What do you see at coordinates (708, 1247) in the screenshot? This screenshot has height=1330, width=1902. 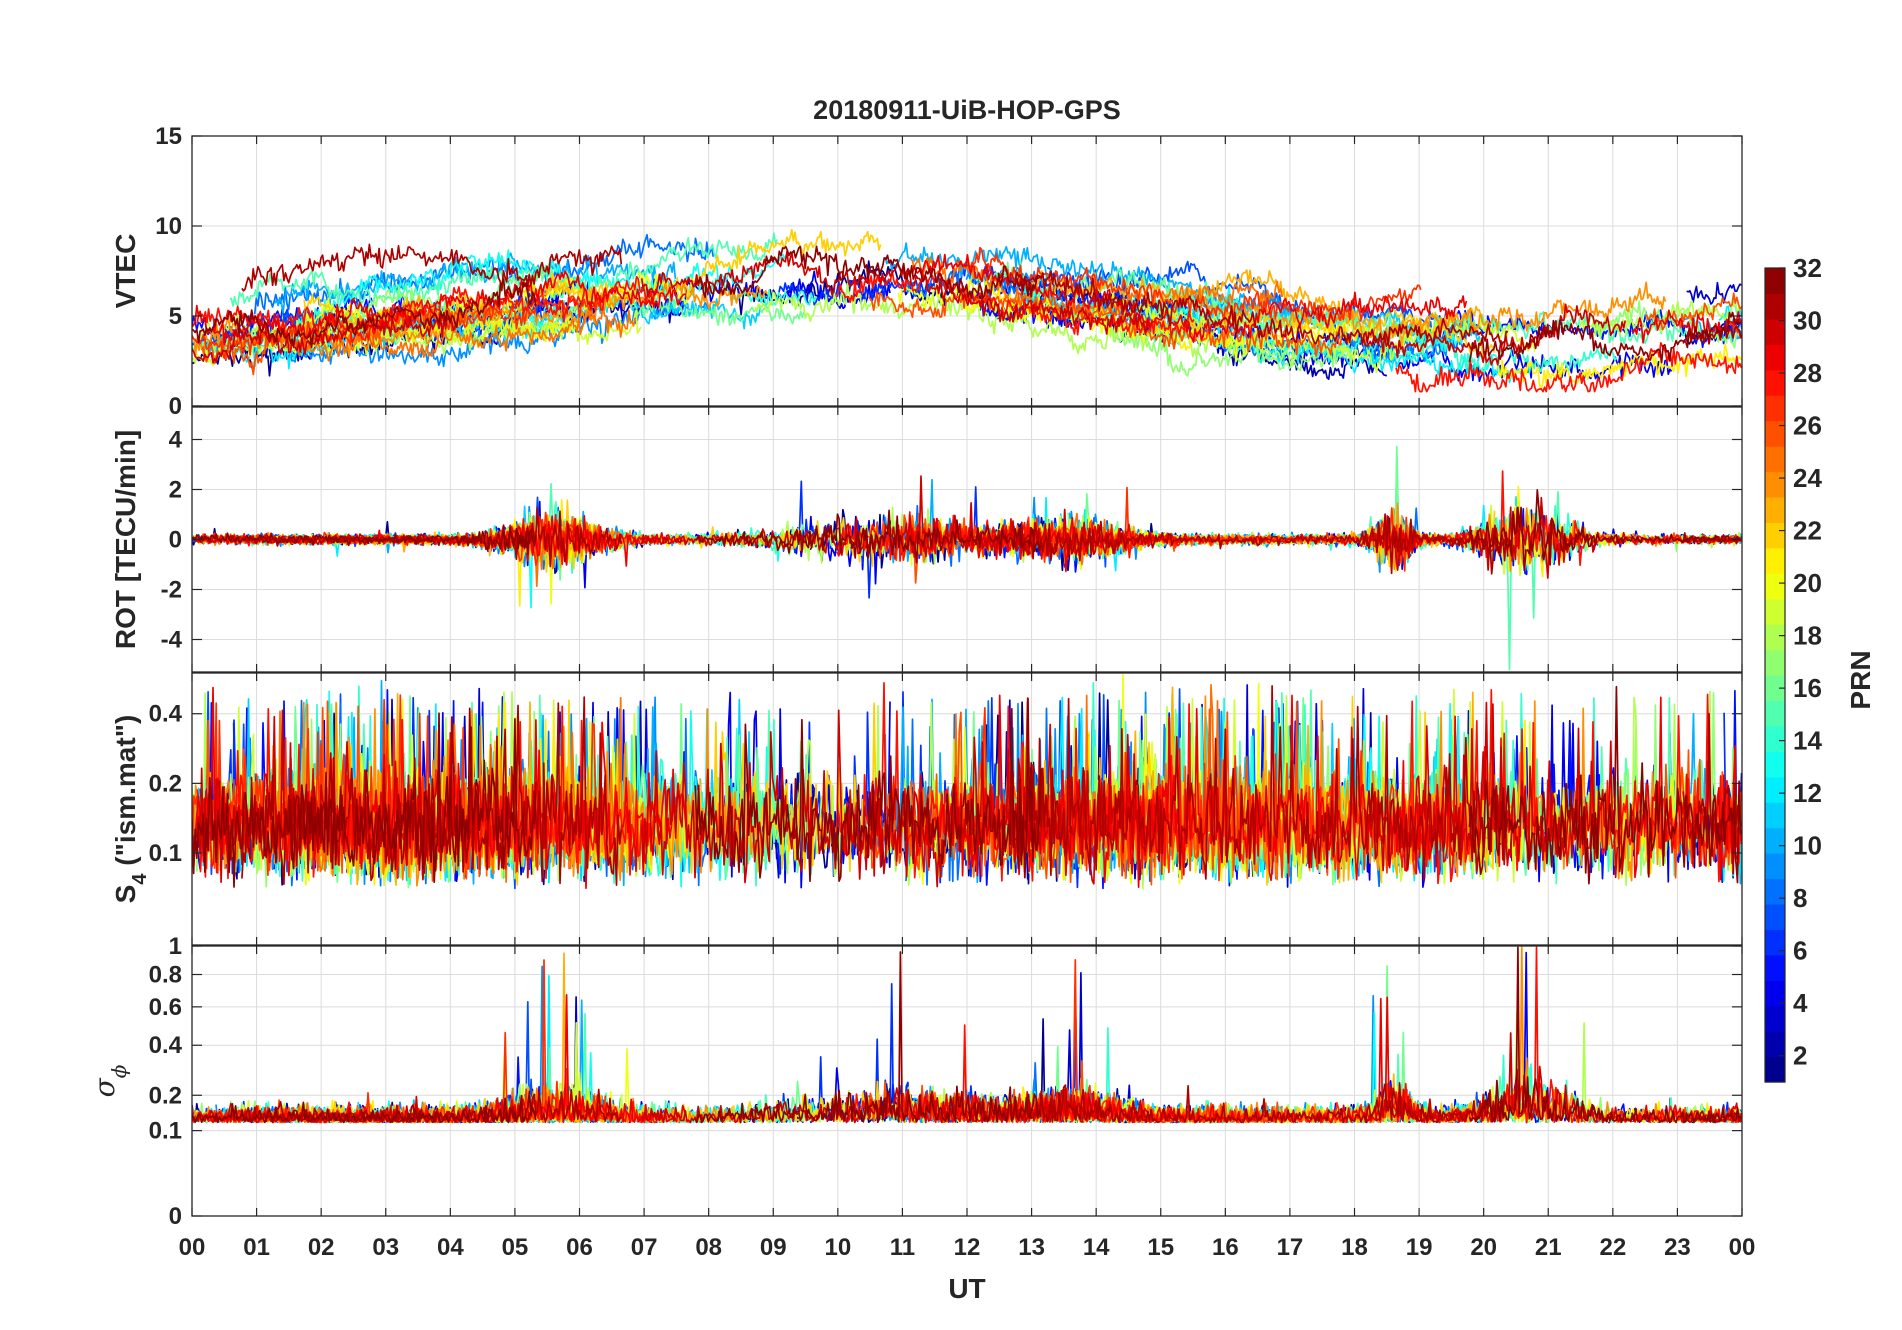 I see `x-tick-label: 08` at bounding box center [708, 1247].